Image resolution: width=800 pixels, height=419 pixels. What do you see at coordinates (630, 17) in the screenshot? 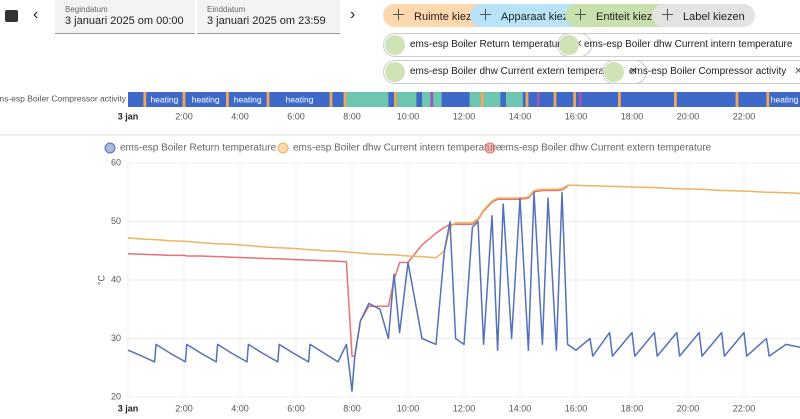
I see `filter-text: Entiteit kiezen` at bounding box center [630, 17].